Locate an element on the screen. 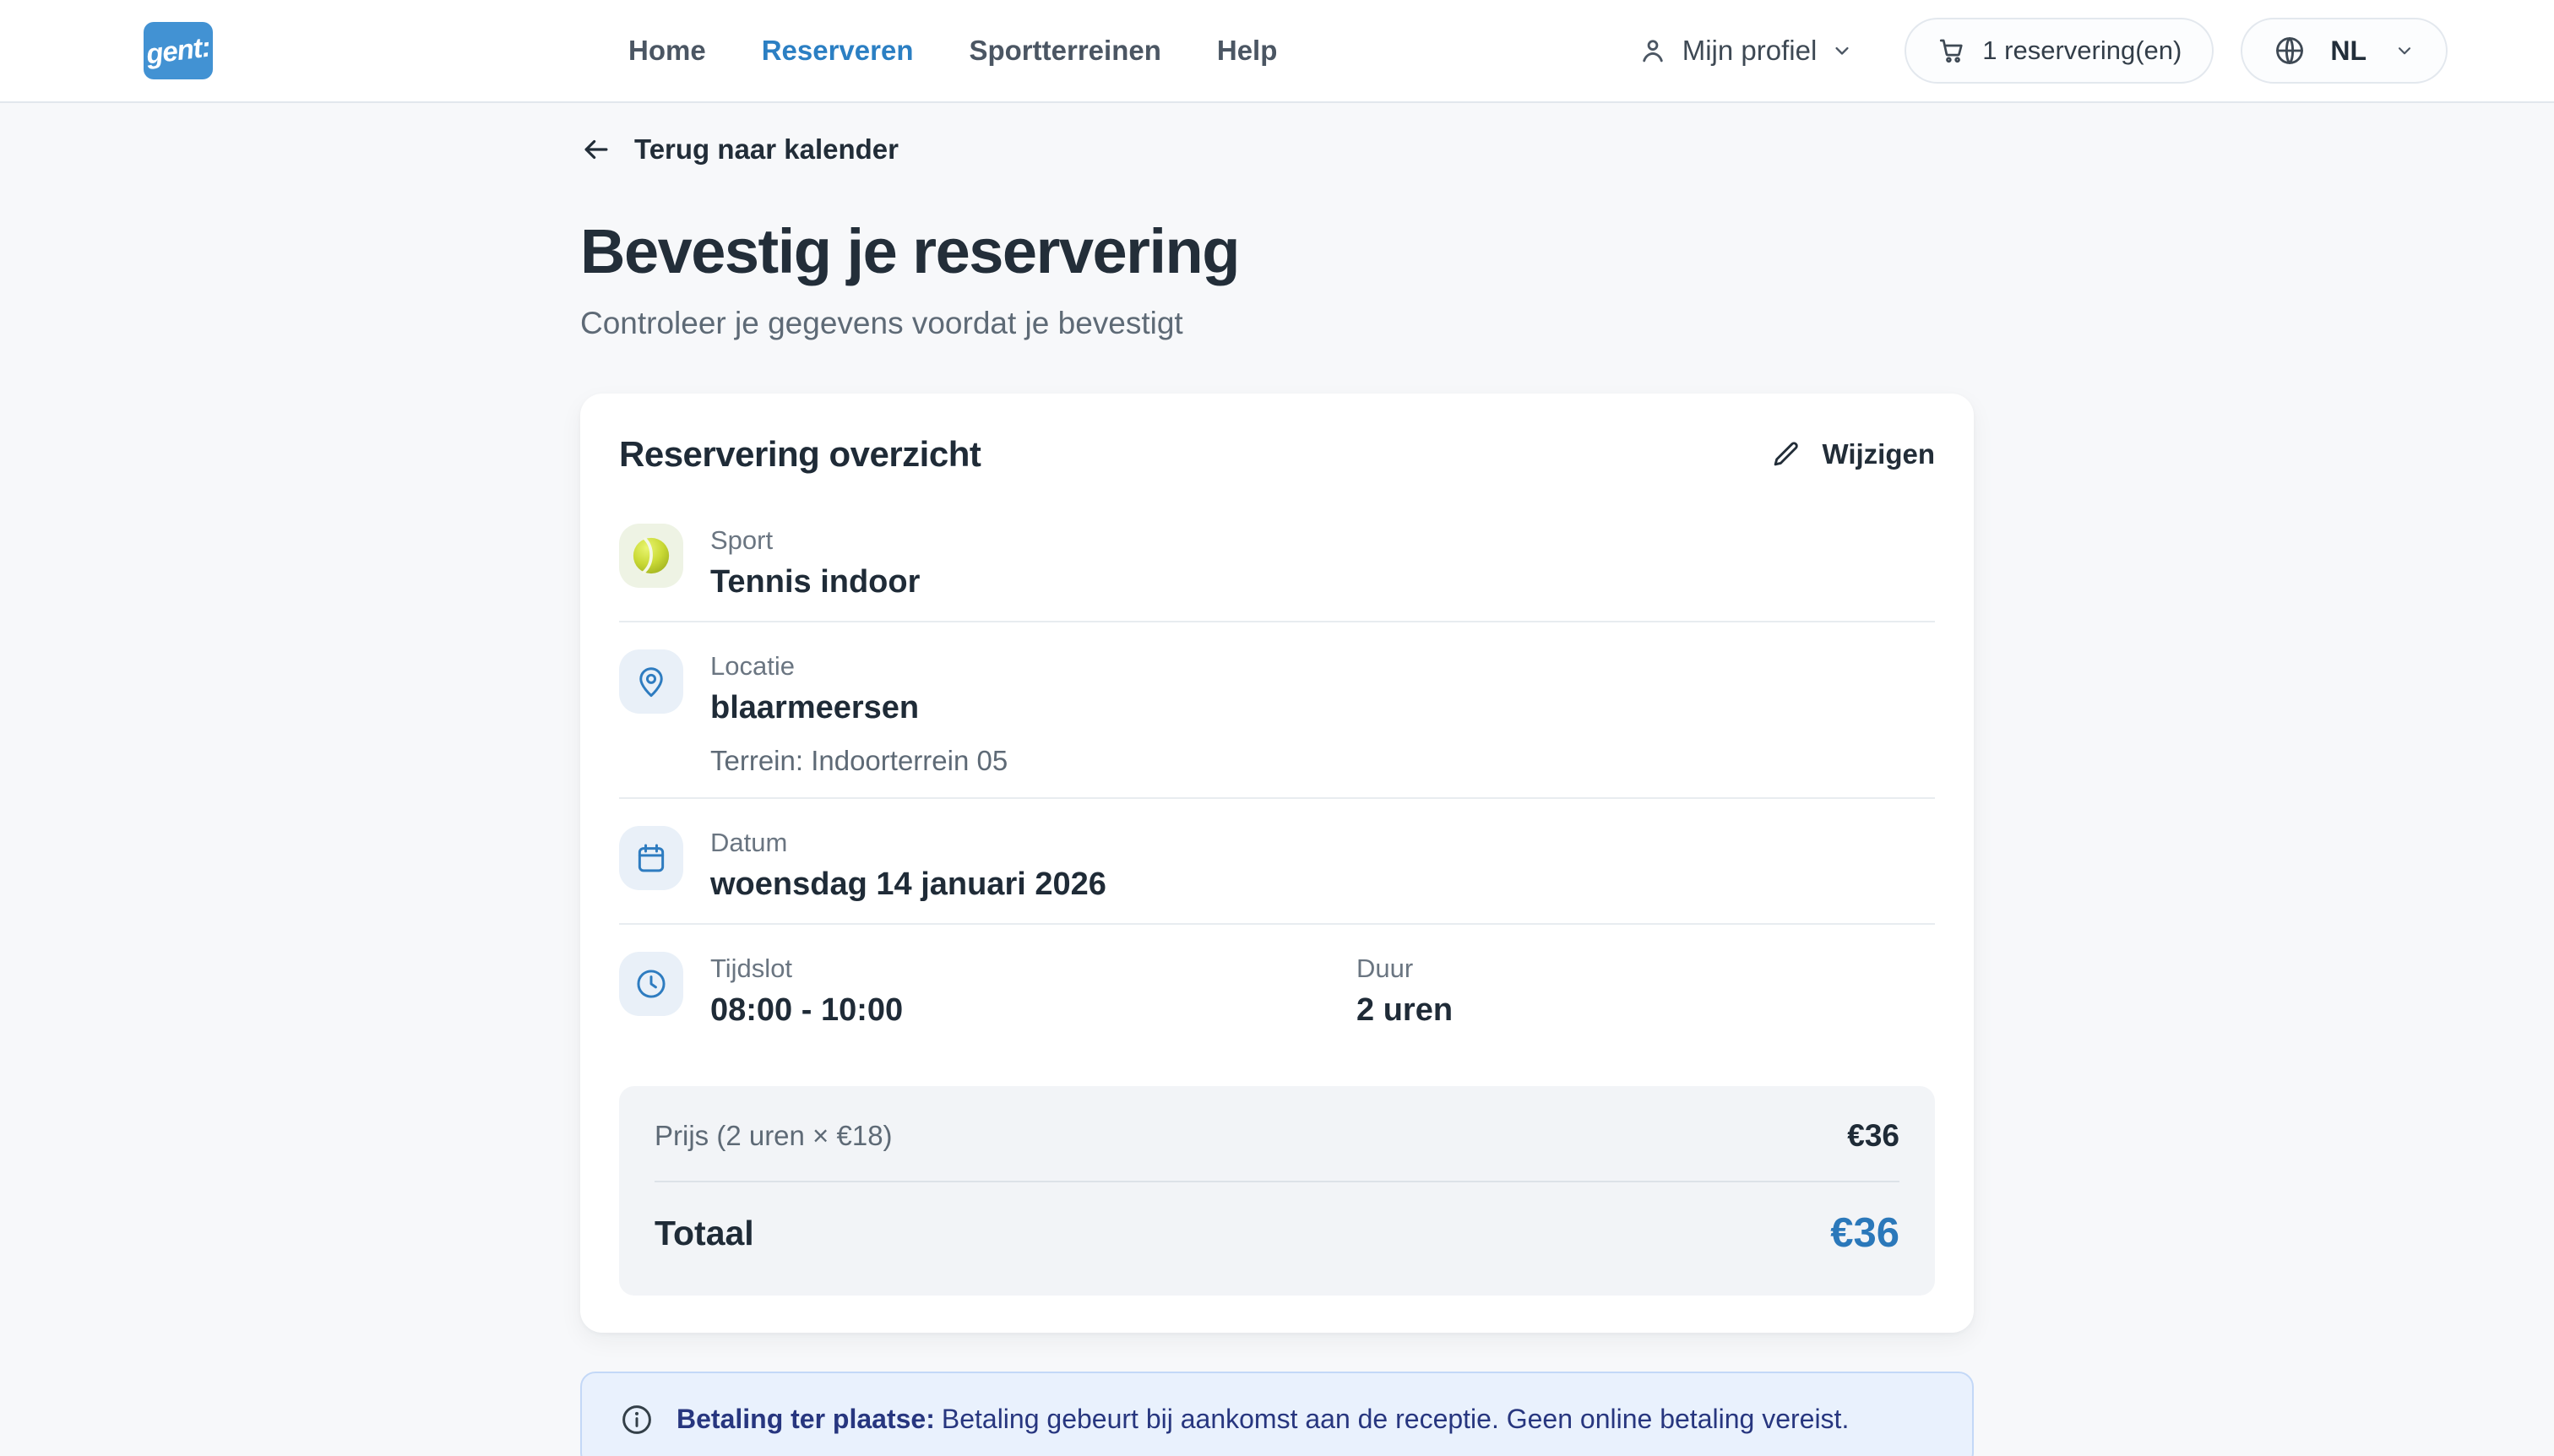 The width and height of the screenshot is (2554, 1456). detail-label: Locatie is located at coordinates (752, 666).